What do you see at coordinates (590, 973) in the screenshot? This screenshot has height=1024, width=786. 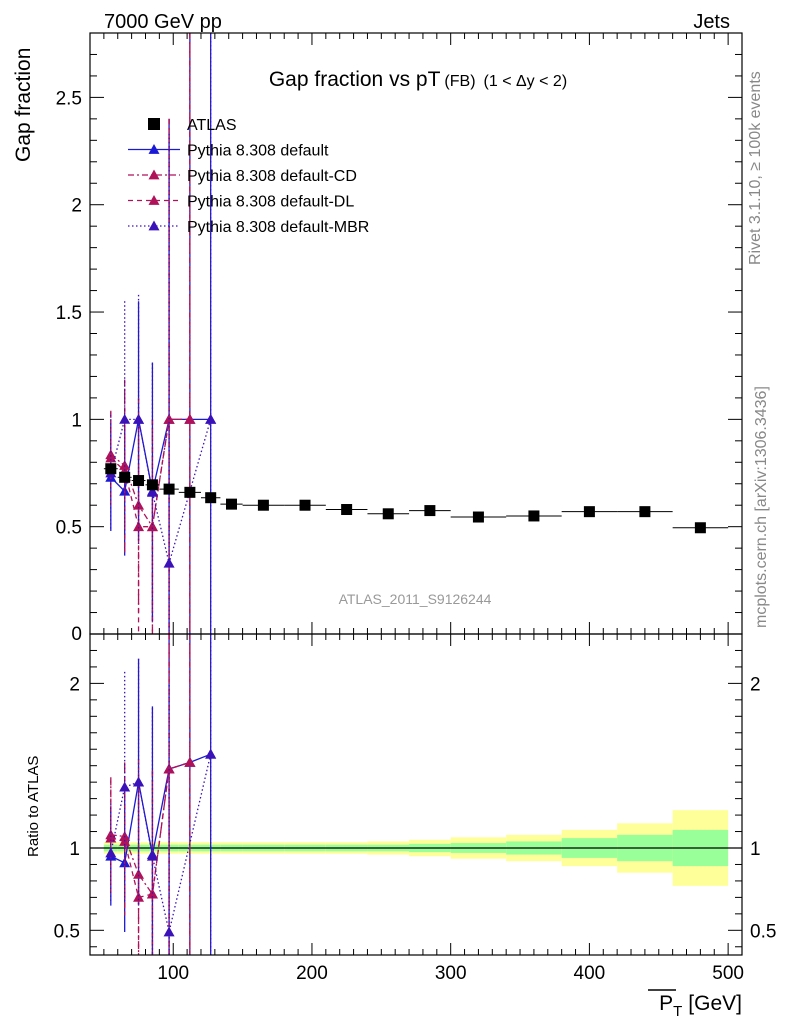 I see `x-tick-label: 400` at bounding box center [590, 973].